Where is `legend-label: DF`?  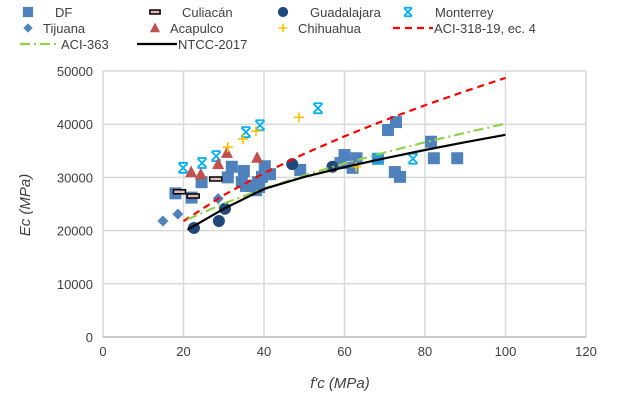 legend-label: DF is located at coordinates (63, 12).